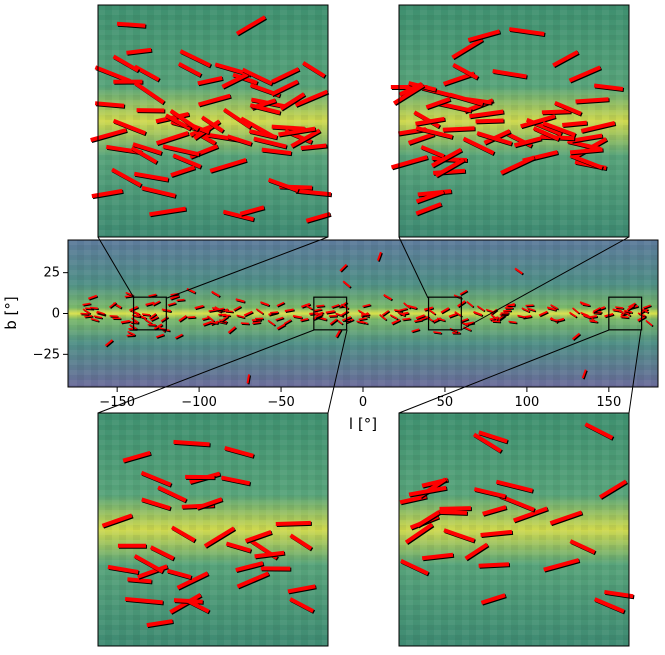  What do you see at coordinates (11, 313) in the screenshot?
I see `y-axis-label: b [°]` at bounding box center [11, 313].